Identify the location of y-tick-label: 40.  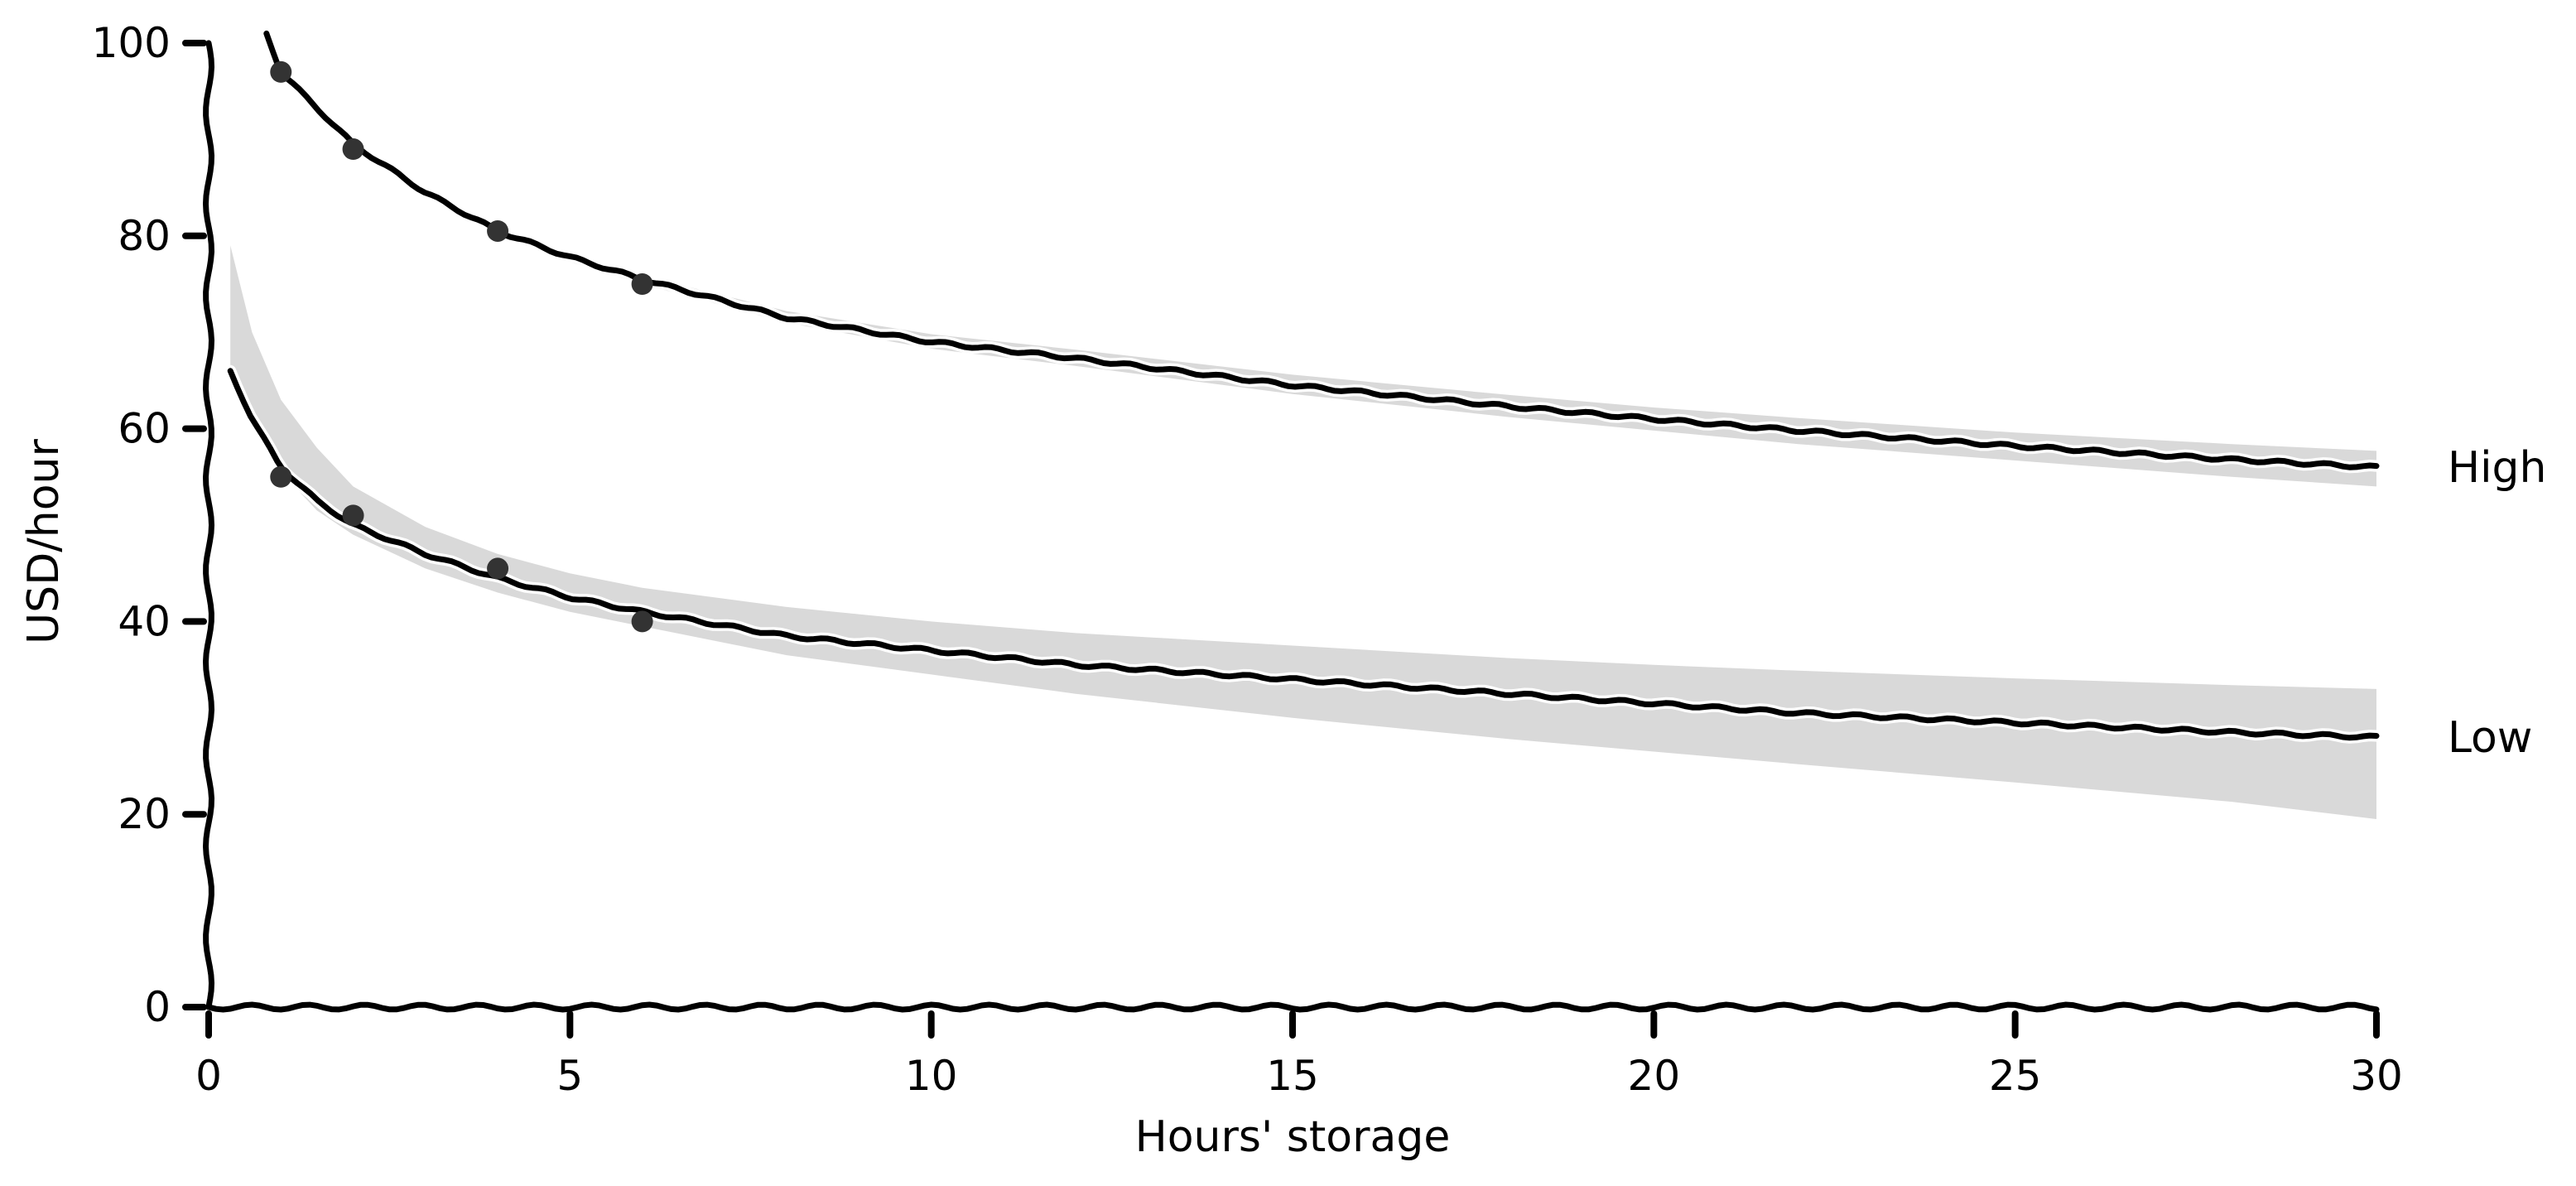
(144, 621).